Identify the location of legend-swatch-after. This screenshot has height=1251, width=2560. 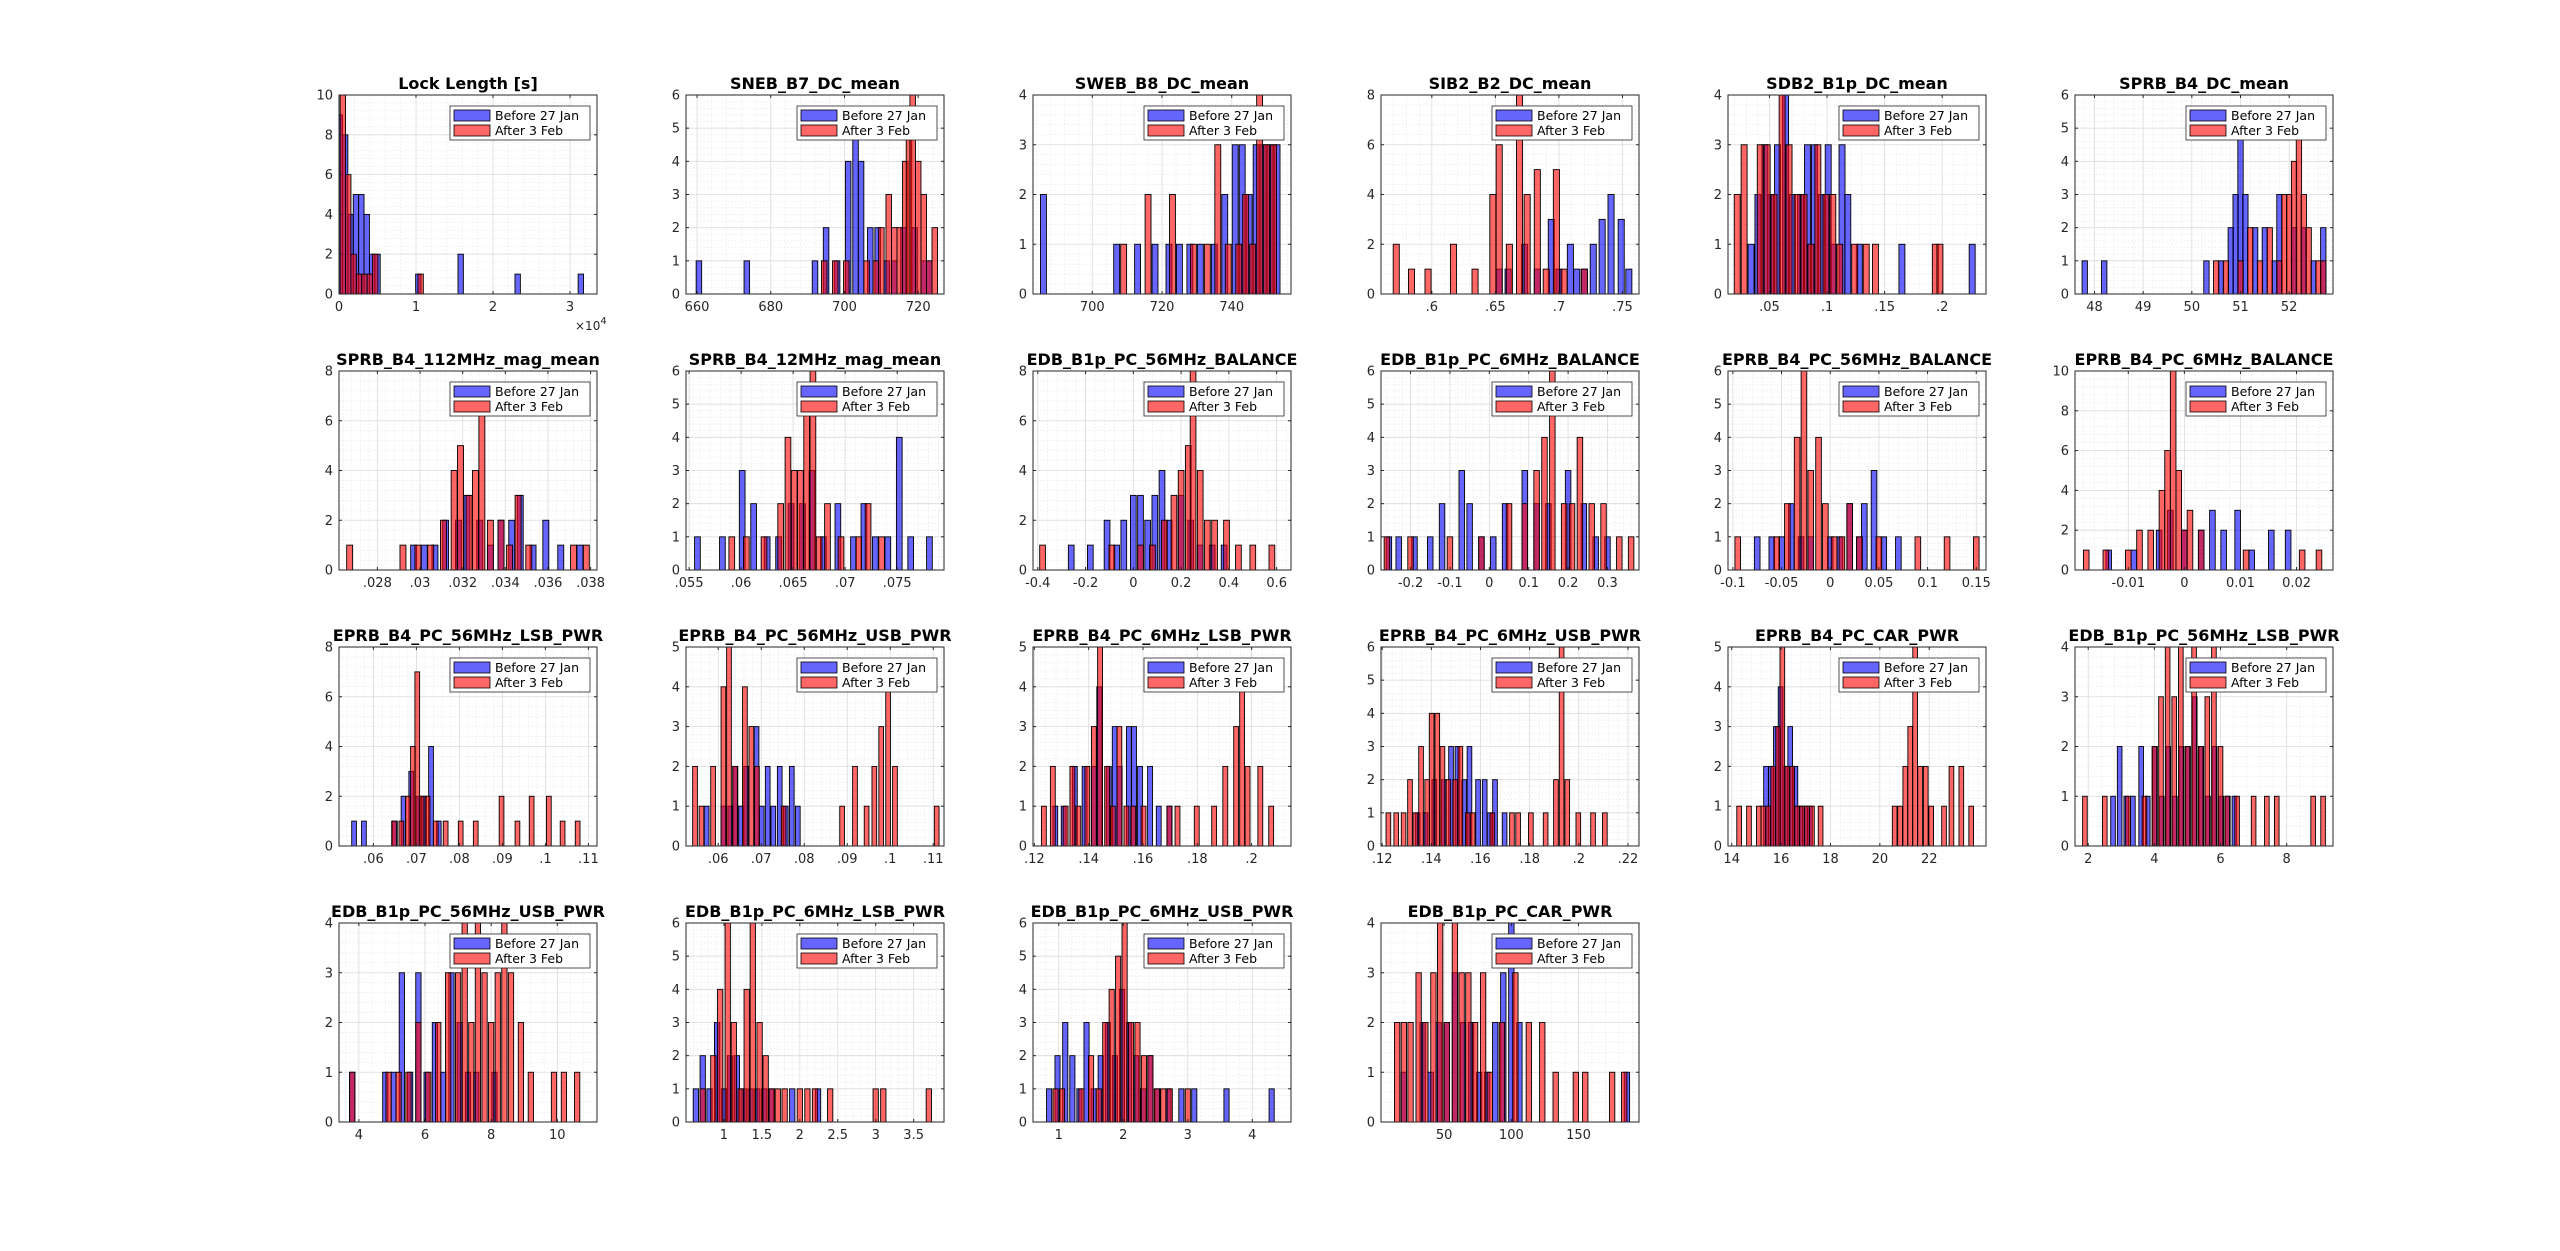
(1514, 406).